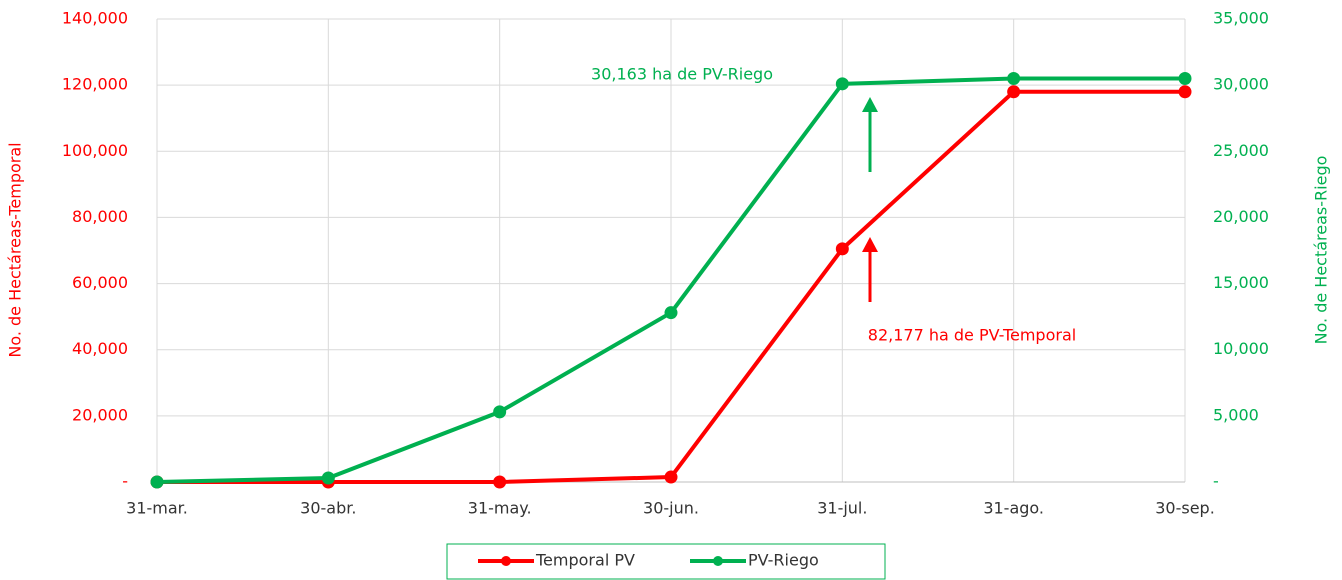 This screenshot has height=580, width=1342. Describe the element at coordinates (1241, 84) in the screenshot. I see `y2-tick-label: 30,000` at that location.